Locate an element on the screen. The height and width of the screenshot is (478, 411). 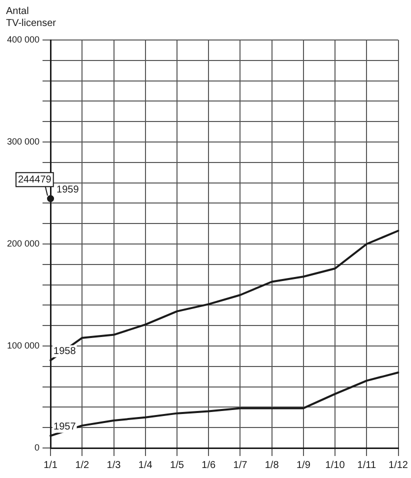
series-label: 1959 is located at coordinates (68, 190).